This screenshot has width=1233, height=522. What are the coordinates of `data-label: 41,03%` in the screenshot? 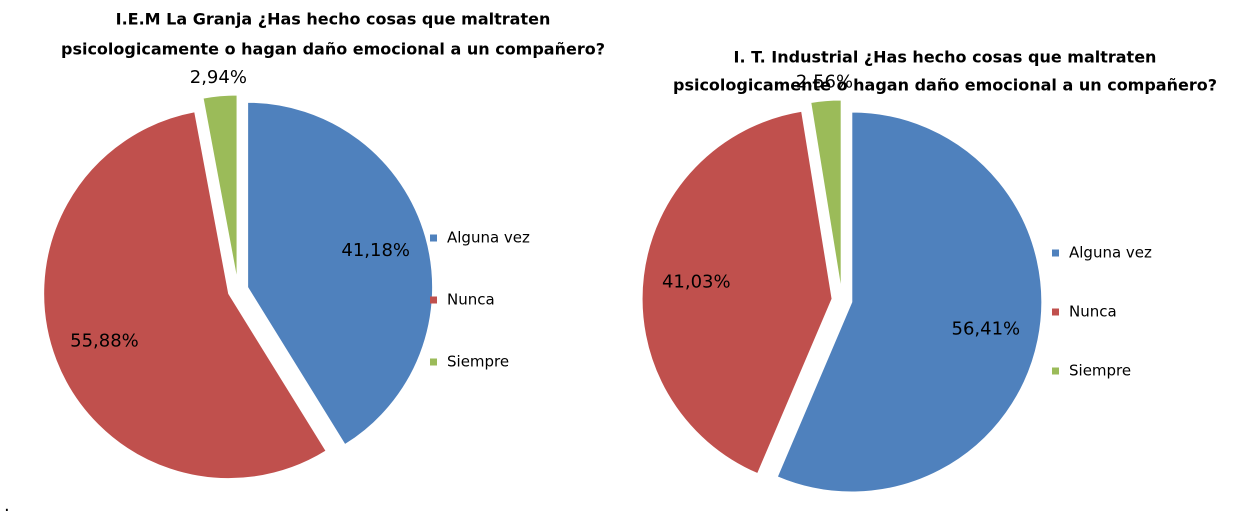 It's located at (696, 281).